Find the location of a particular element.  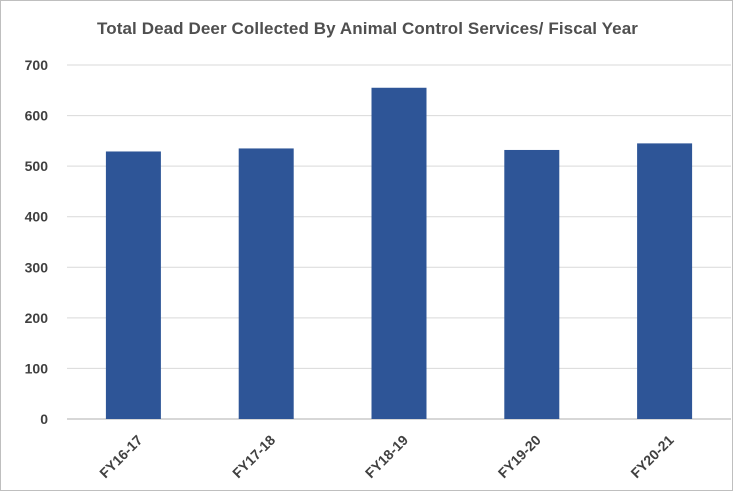

y-tick-label: 600 is located at coordinates (37, 116).